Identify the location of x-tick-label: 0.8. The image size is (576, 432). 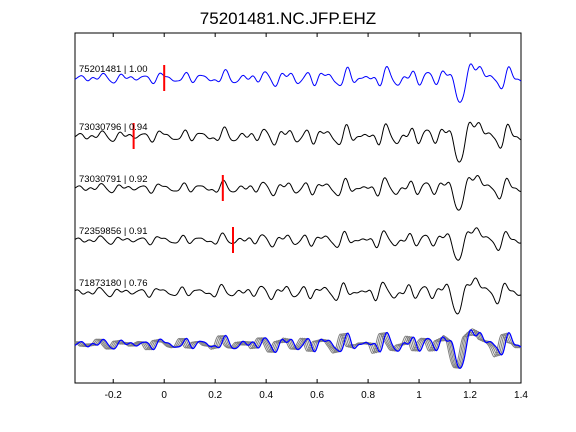
(368, 395).